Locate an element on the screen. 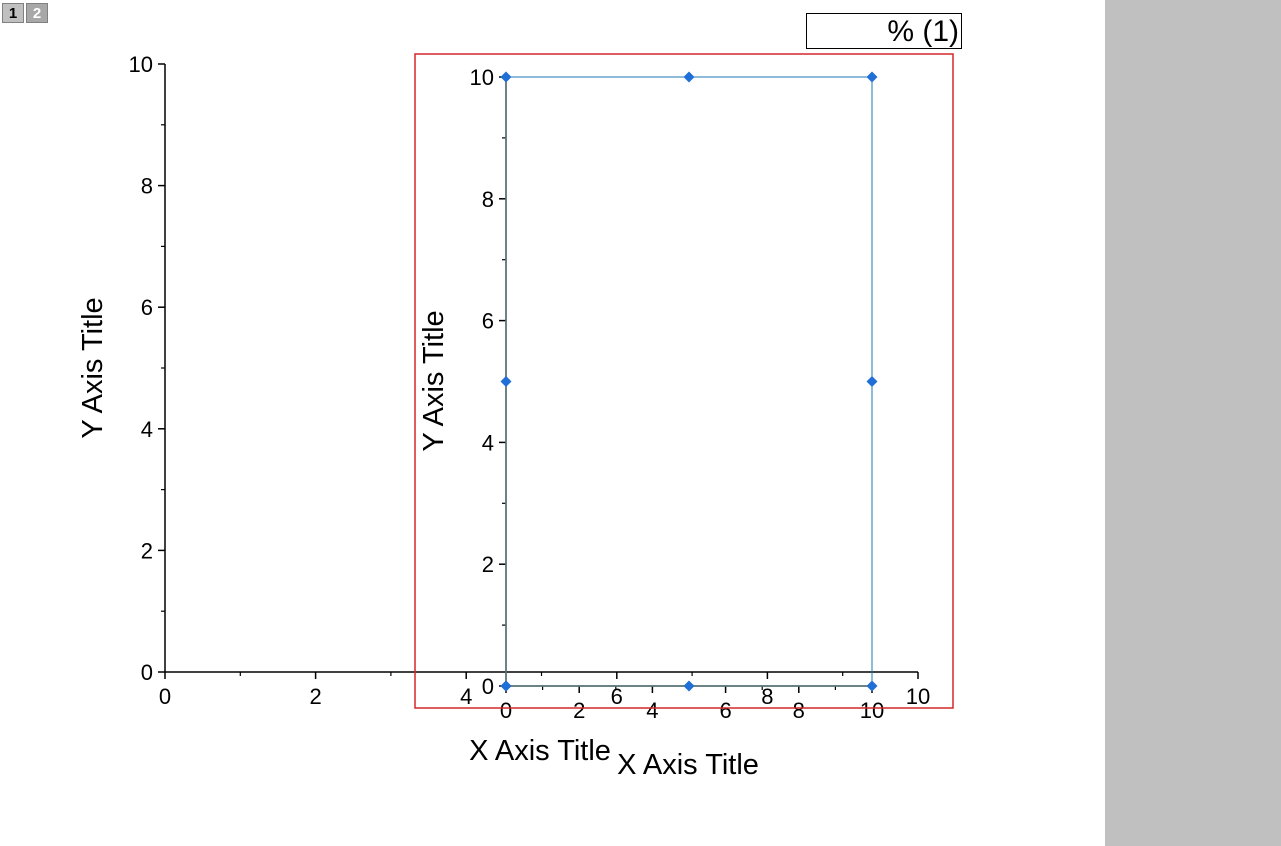 The width and height of the screenshot is (1281, 846). legend: % (1) is located at coordinates (884, 31).